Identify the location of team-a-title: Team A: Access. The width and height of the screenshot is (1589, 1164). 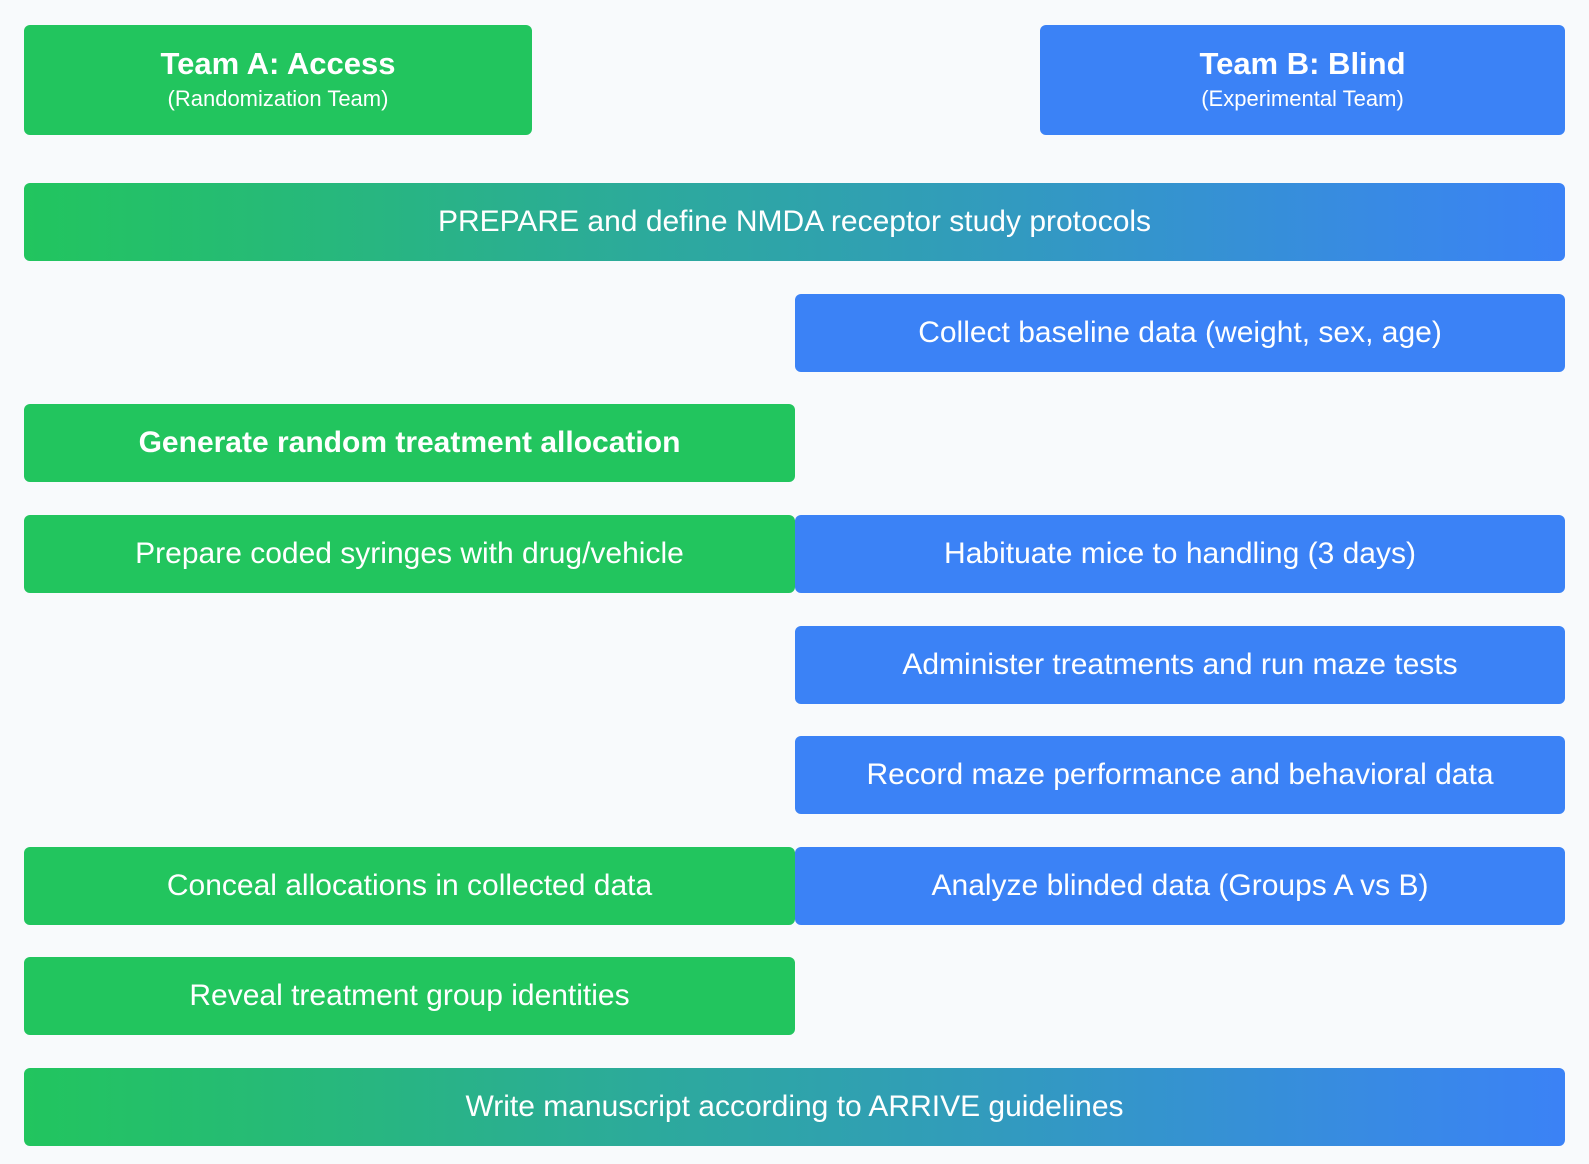
(278, 63).